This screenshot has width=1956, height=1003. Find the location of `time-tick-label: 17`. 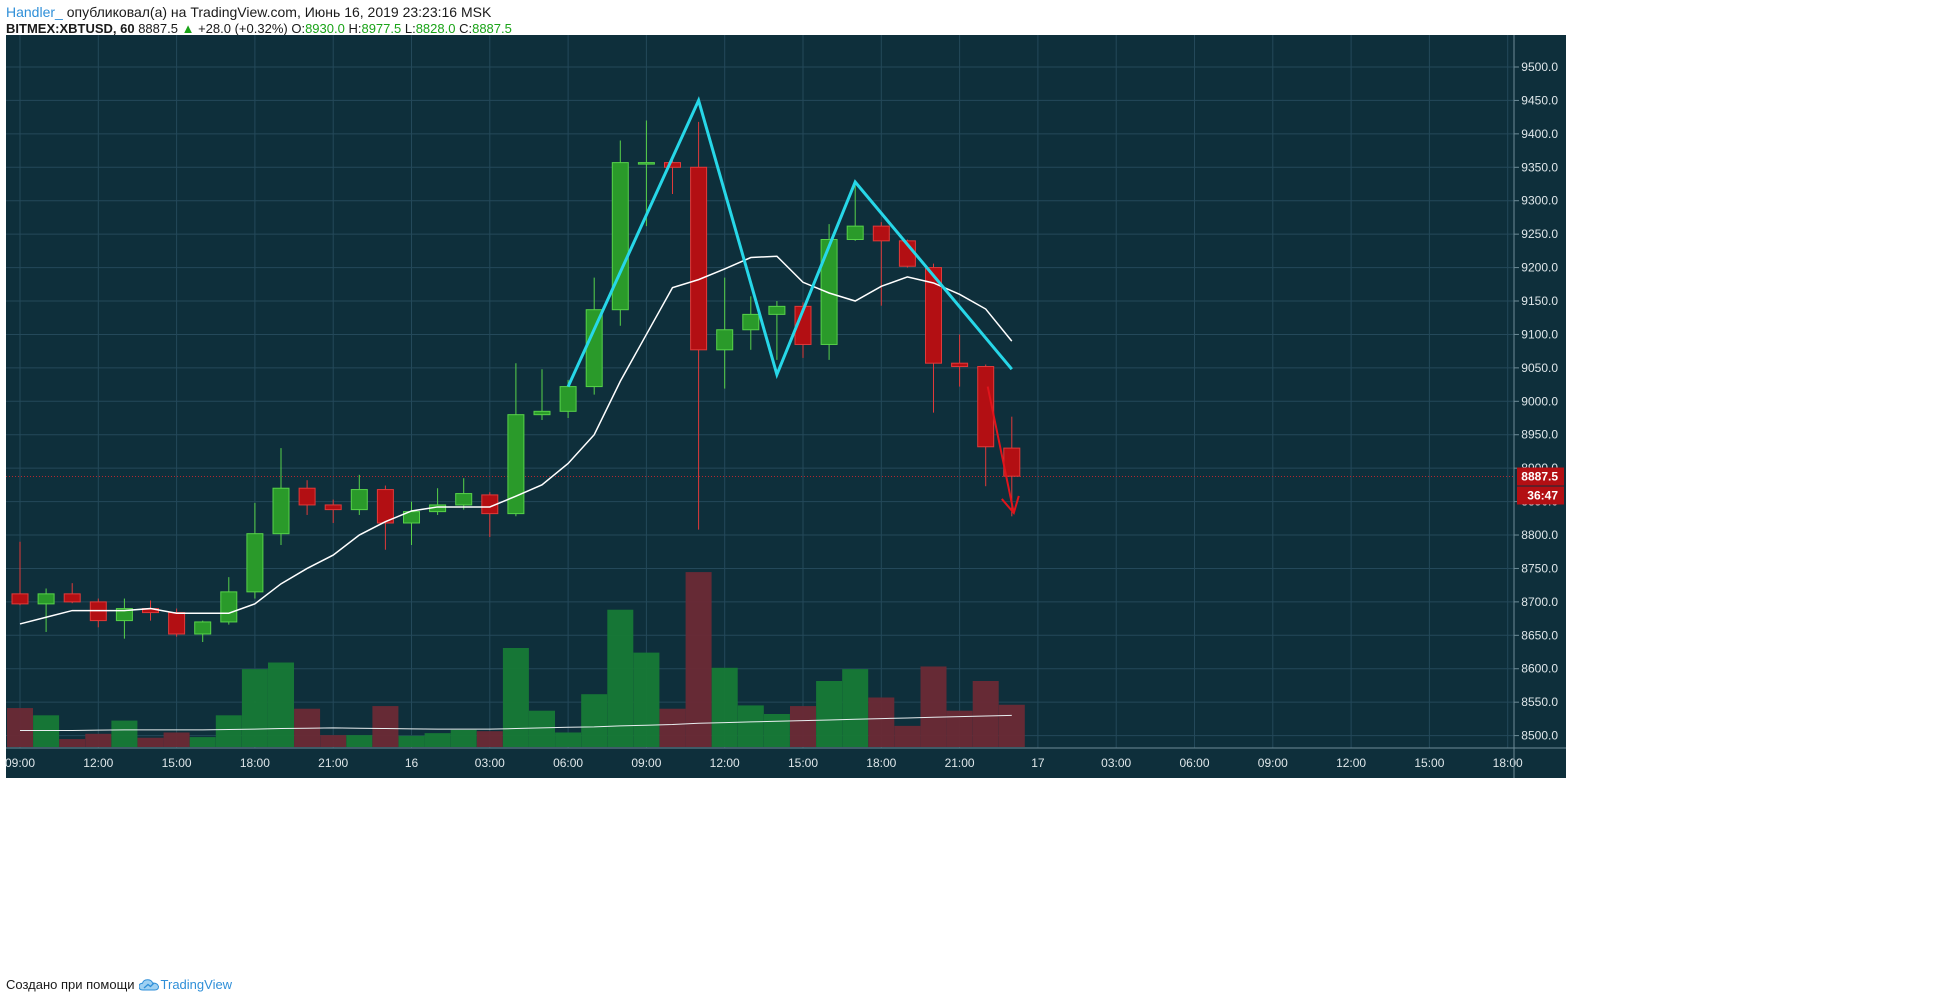

time-tick-label: 17 is located at coordinates (1038, 763).